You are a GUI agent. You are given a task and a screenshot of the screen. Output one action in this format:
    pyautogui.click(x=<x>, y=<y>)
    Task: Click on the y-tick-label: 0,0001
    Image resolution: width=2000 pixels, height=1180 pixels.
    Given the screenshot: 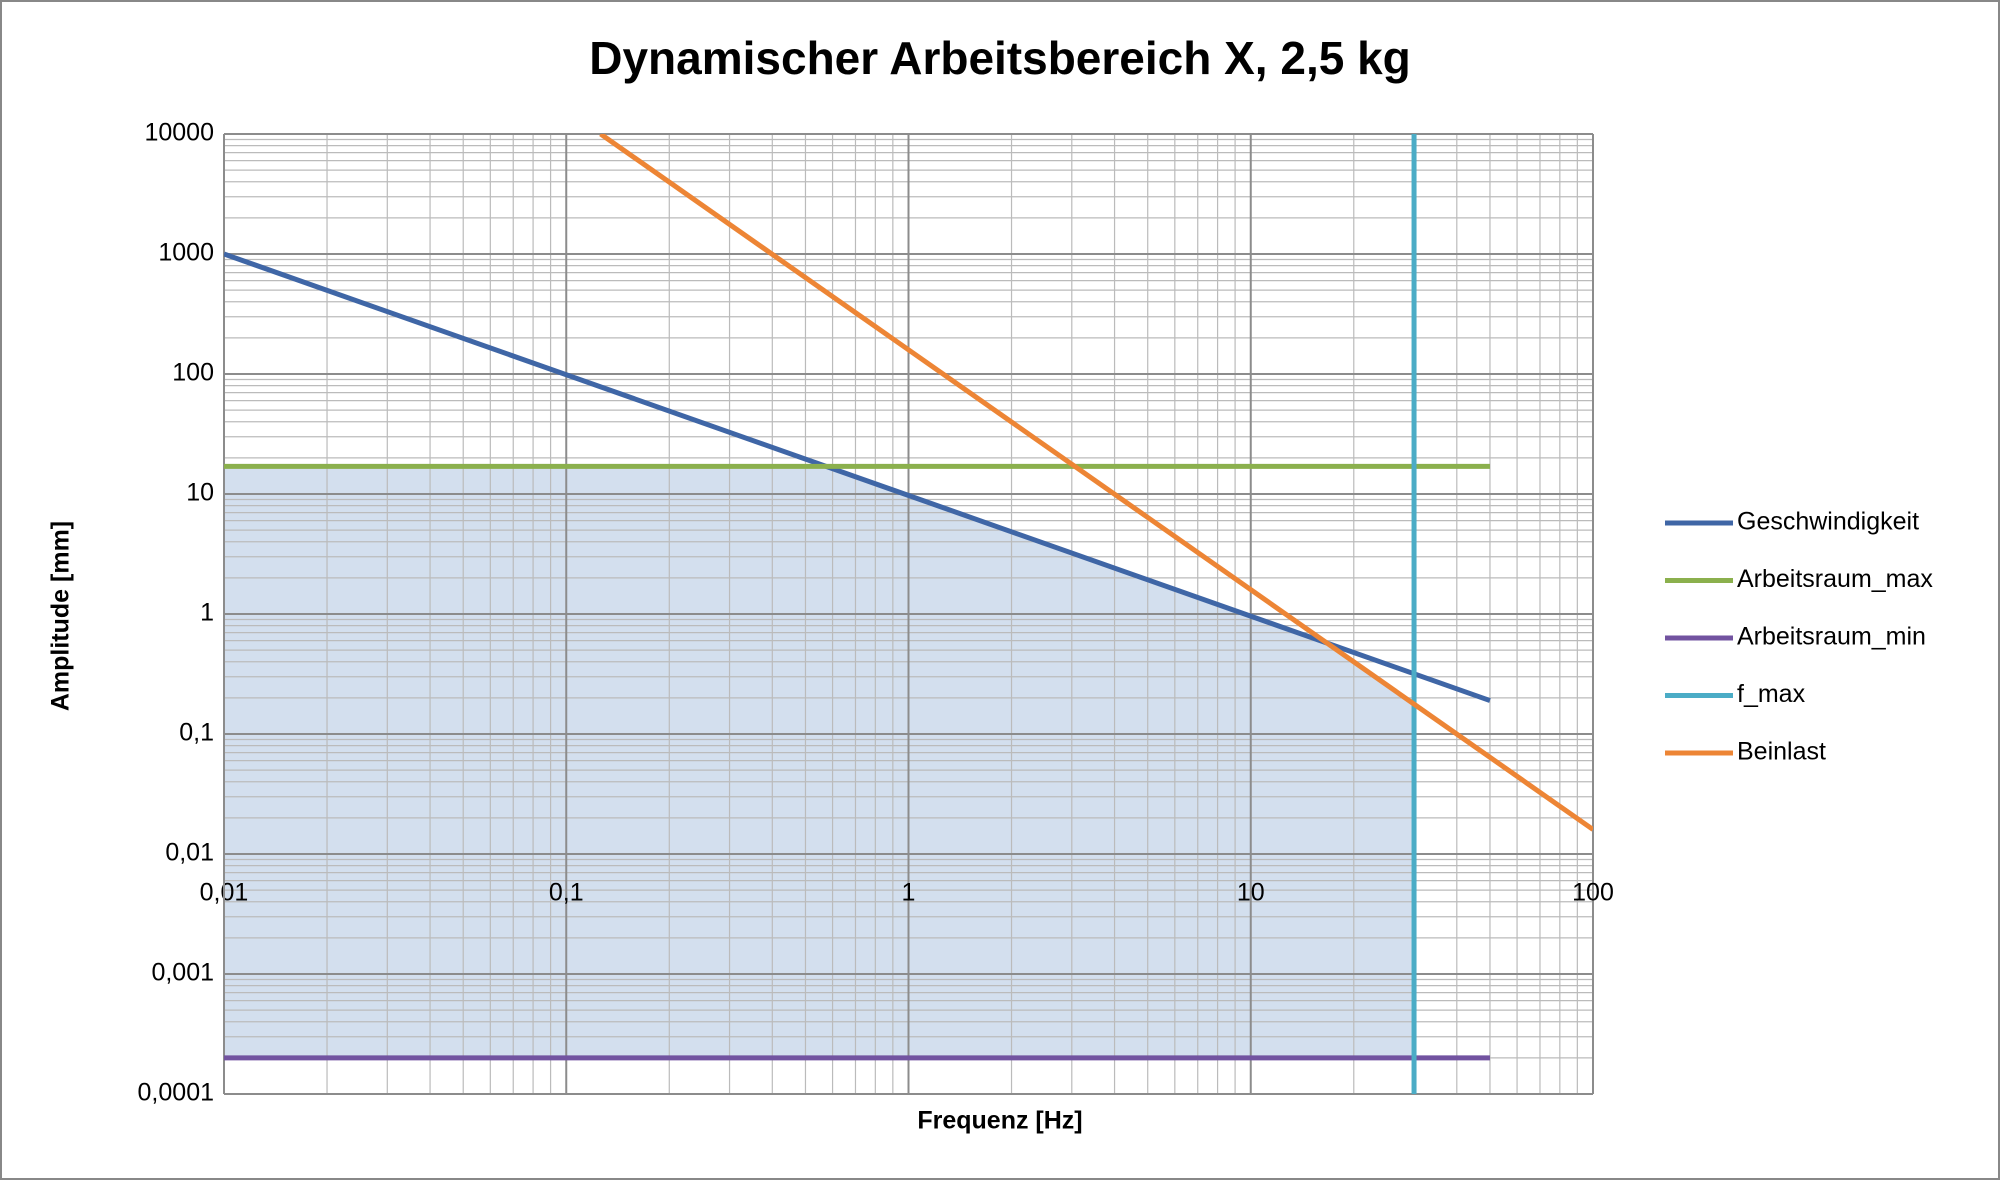 What is the action you would take?
    pyautogui.click(x=176, y=1093)
    